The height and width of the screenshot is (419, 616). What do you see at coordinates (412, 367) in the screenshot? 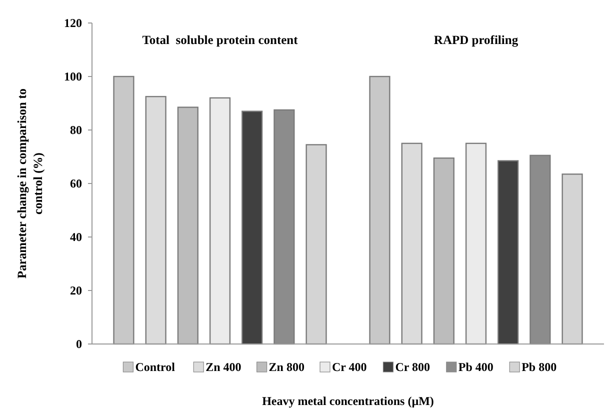
I see `legend-label: Cr 800` at bounding box center [412, 367].